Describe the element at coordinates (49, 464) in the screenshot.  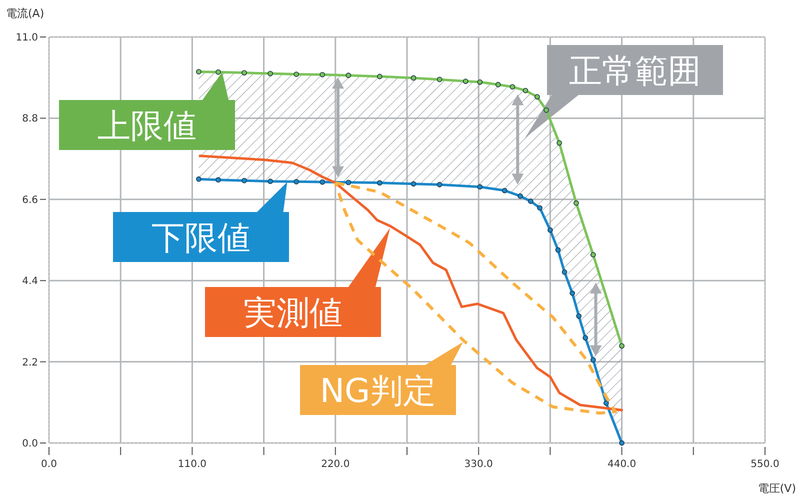
I see `x-tick-label: 0.0` at that location.